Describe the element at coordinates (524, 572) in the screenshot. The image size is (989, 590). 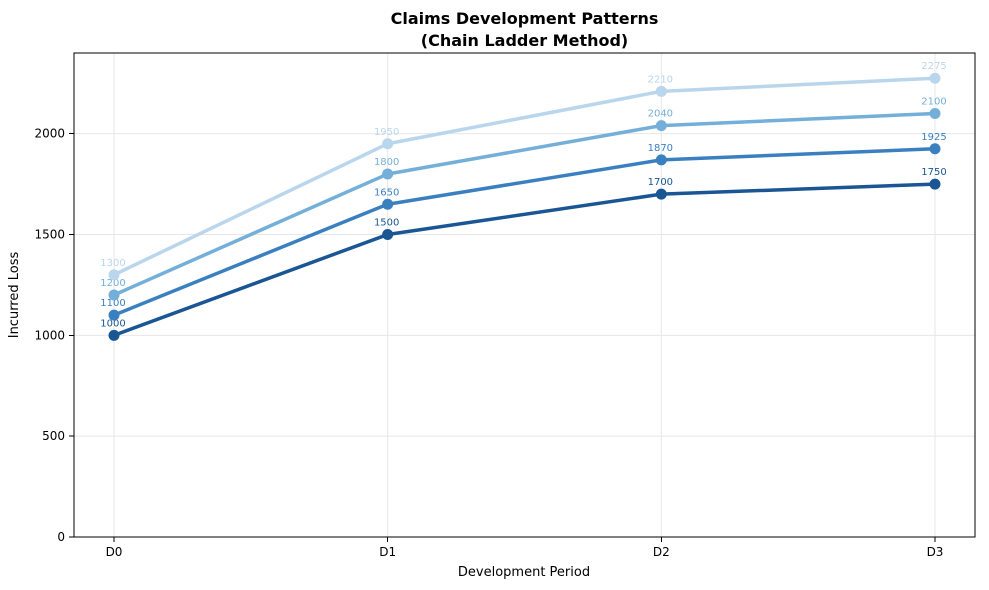
I see `x-axis-label: Development Period` at that location.